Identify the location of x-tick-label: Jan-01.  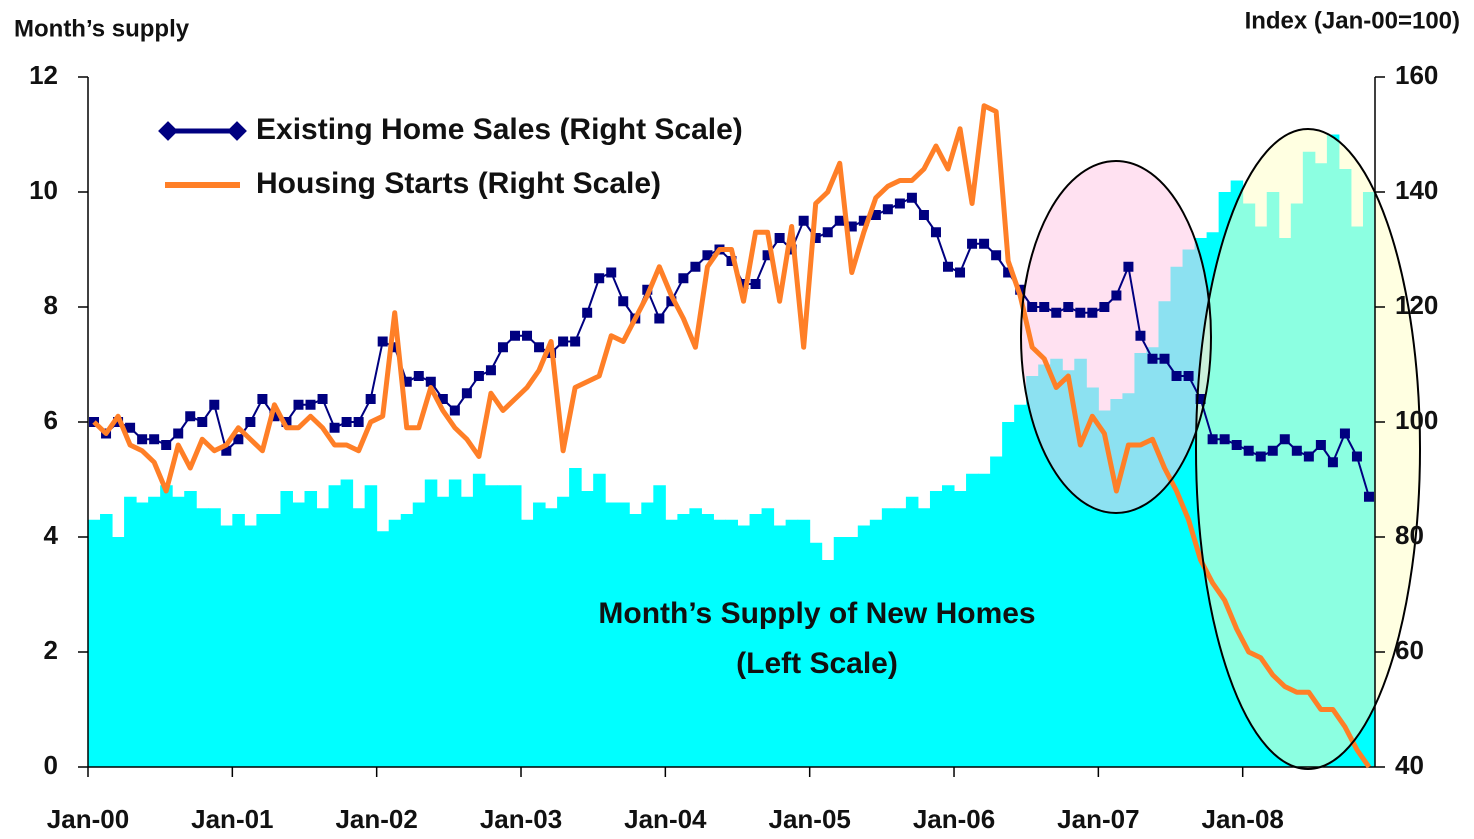
(232, 819).